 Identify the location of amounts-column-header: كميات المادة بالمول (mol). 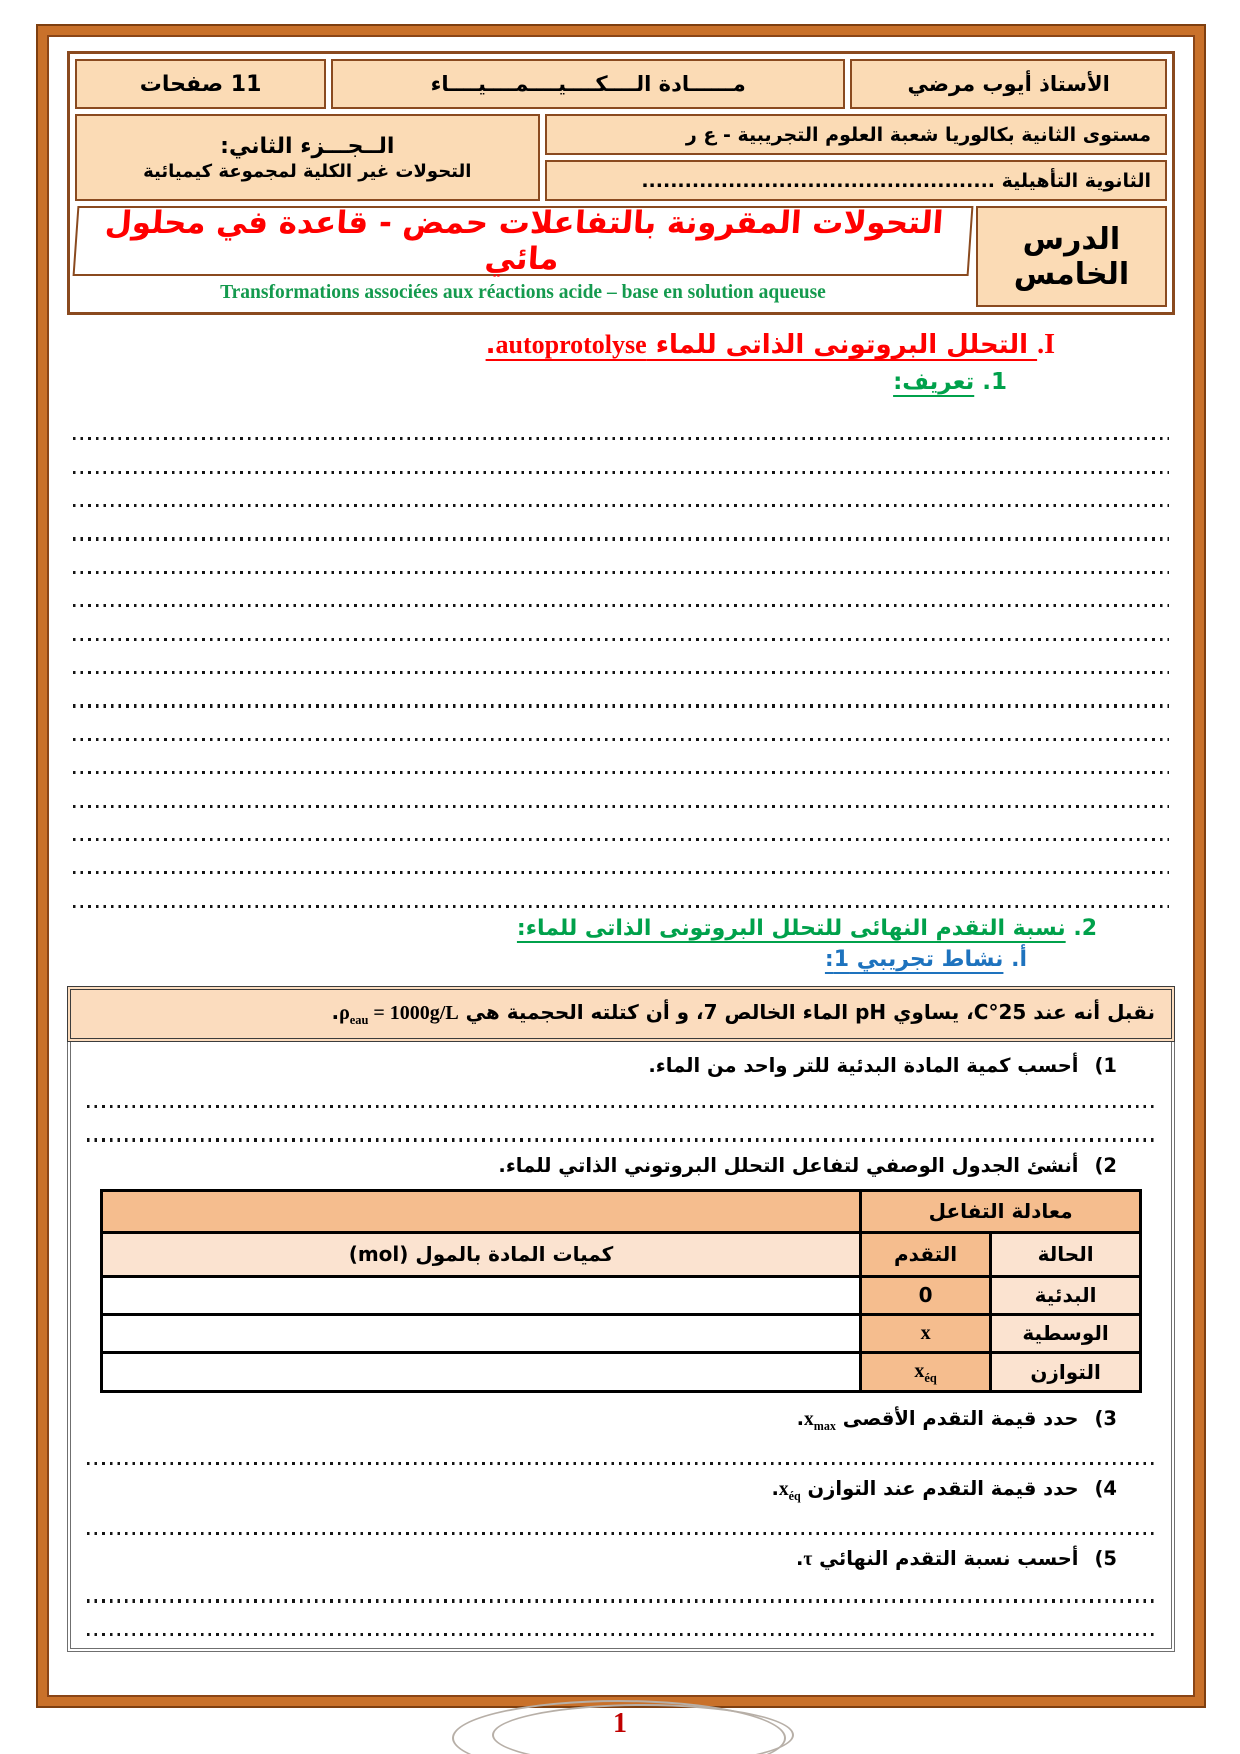
(481, 1254).